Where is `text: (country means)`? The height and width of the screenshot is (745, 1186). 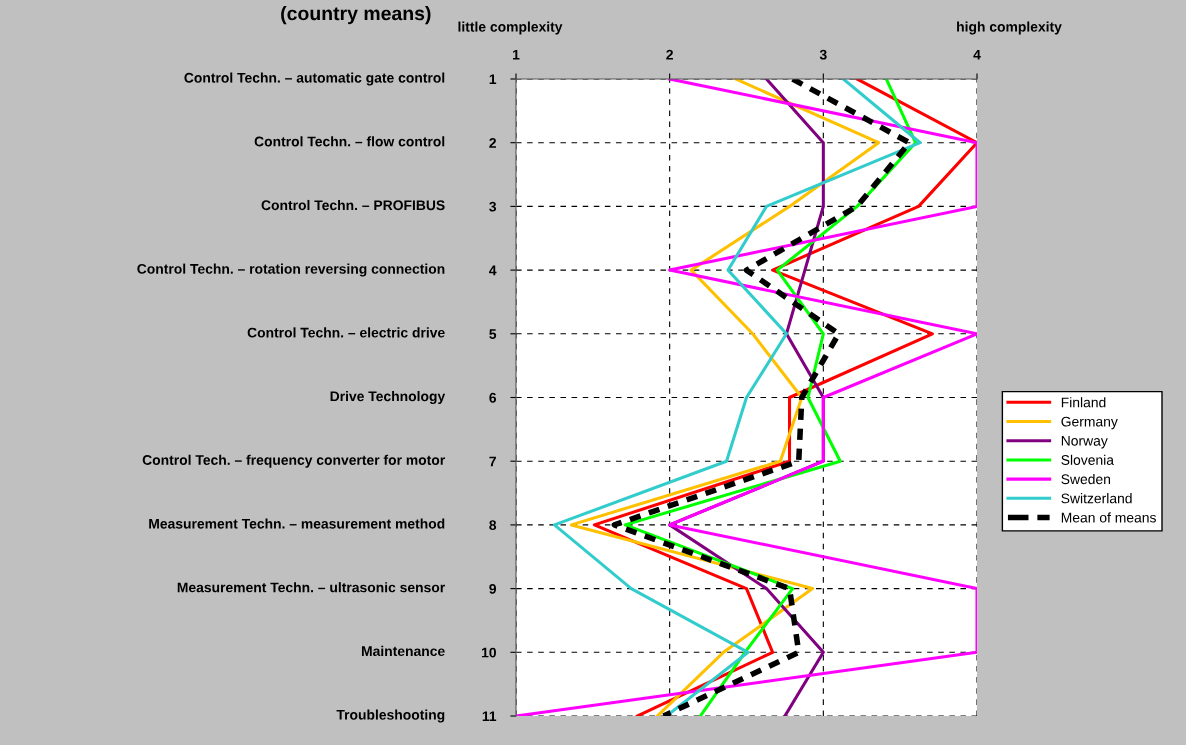 text: (country means) is located at coordinates (356, 15).